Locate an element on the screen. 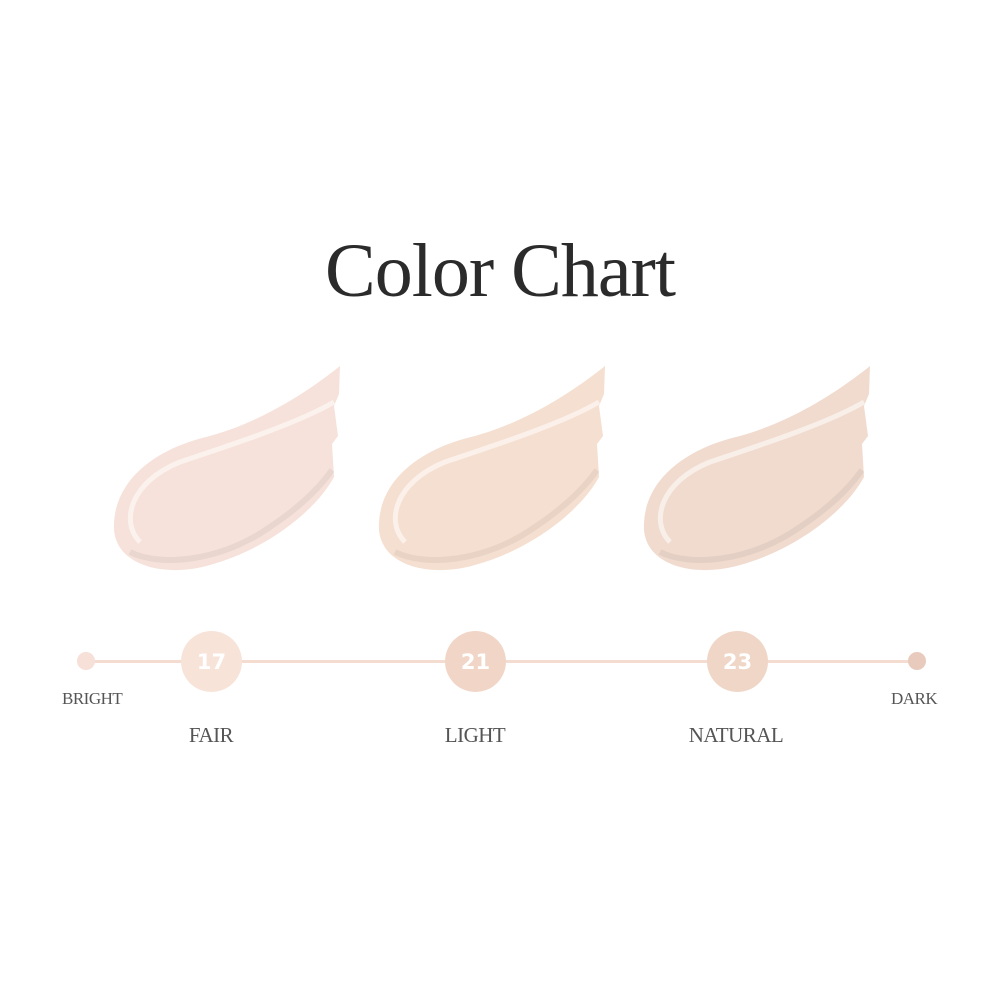  shade-badge-17: 17 is located at coordinates (211, 661).